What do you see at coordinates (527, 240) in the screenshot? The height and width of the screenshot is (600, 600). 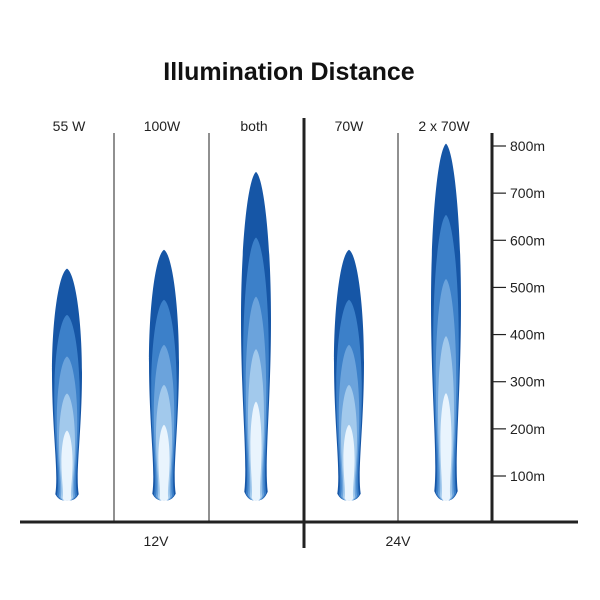 I see `y-tick-label: 600m` at bounding box center [527, 240].